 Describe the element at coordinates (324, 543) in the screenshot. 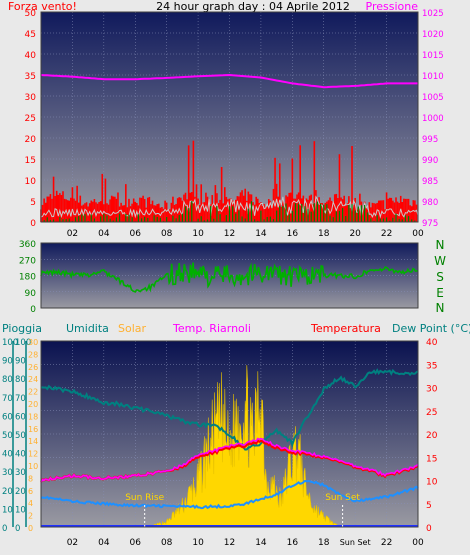

I see `temperature-x-tick-label: 18` at that location.